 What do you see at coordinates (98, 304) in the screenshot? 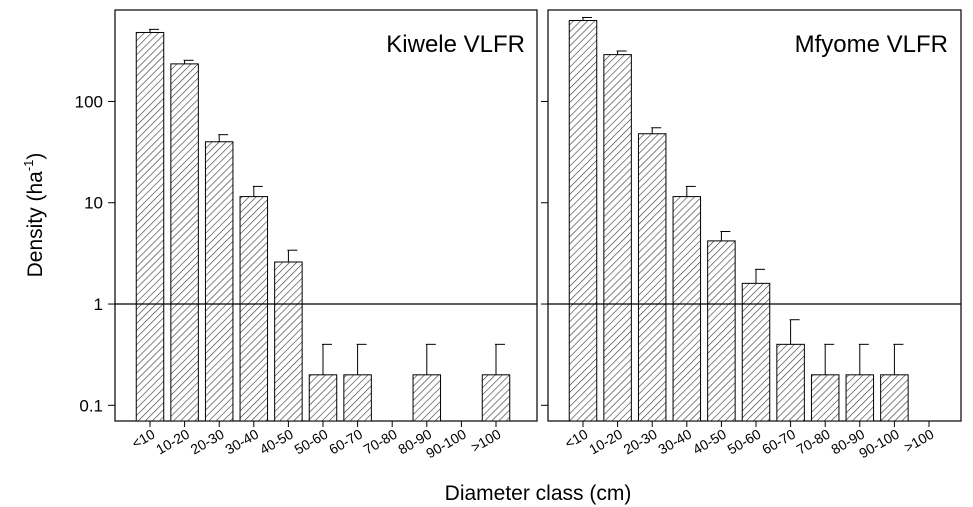
I see `y-tick-label: 1` at bounding box center [98, 304].